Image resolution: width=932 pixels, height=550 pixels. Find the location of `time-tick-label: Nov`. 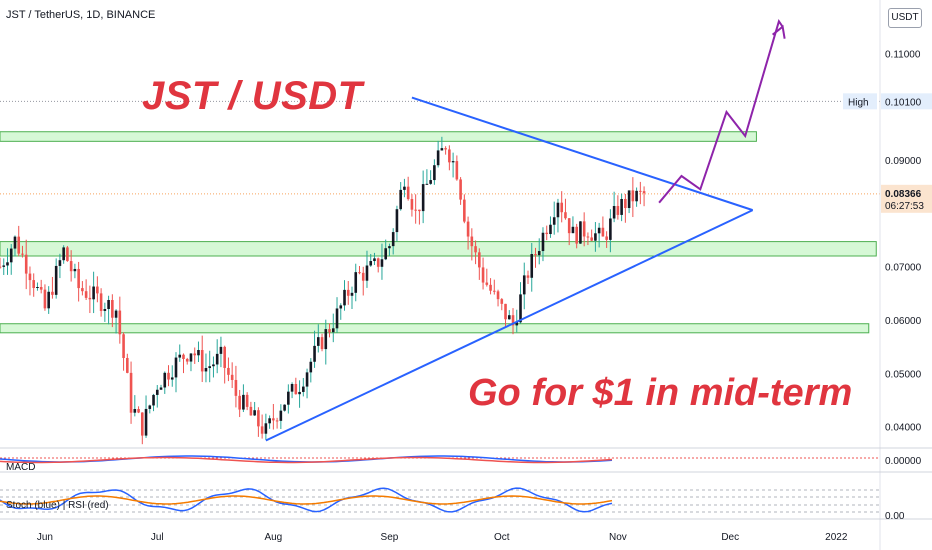

time-tick-label: Nov is located at coordinates (618, 537).